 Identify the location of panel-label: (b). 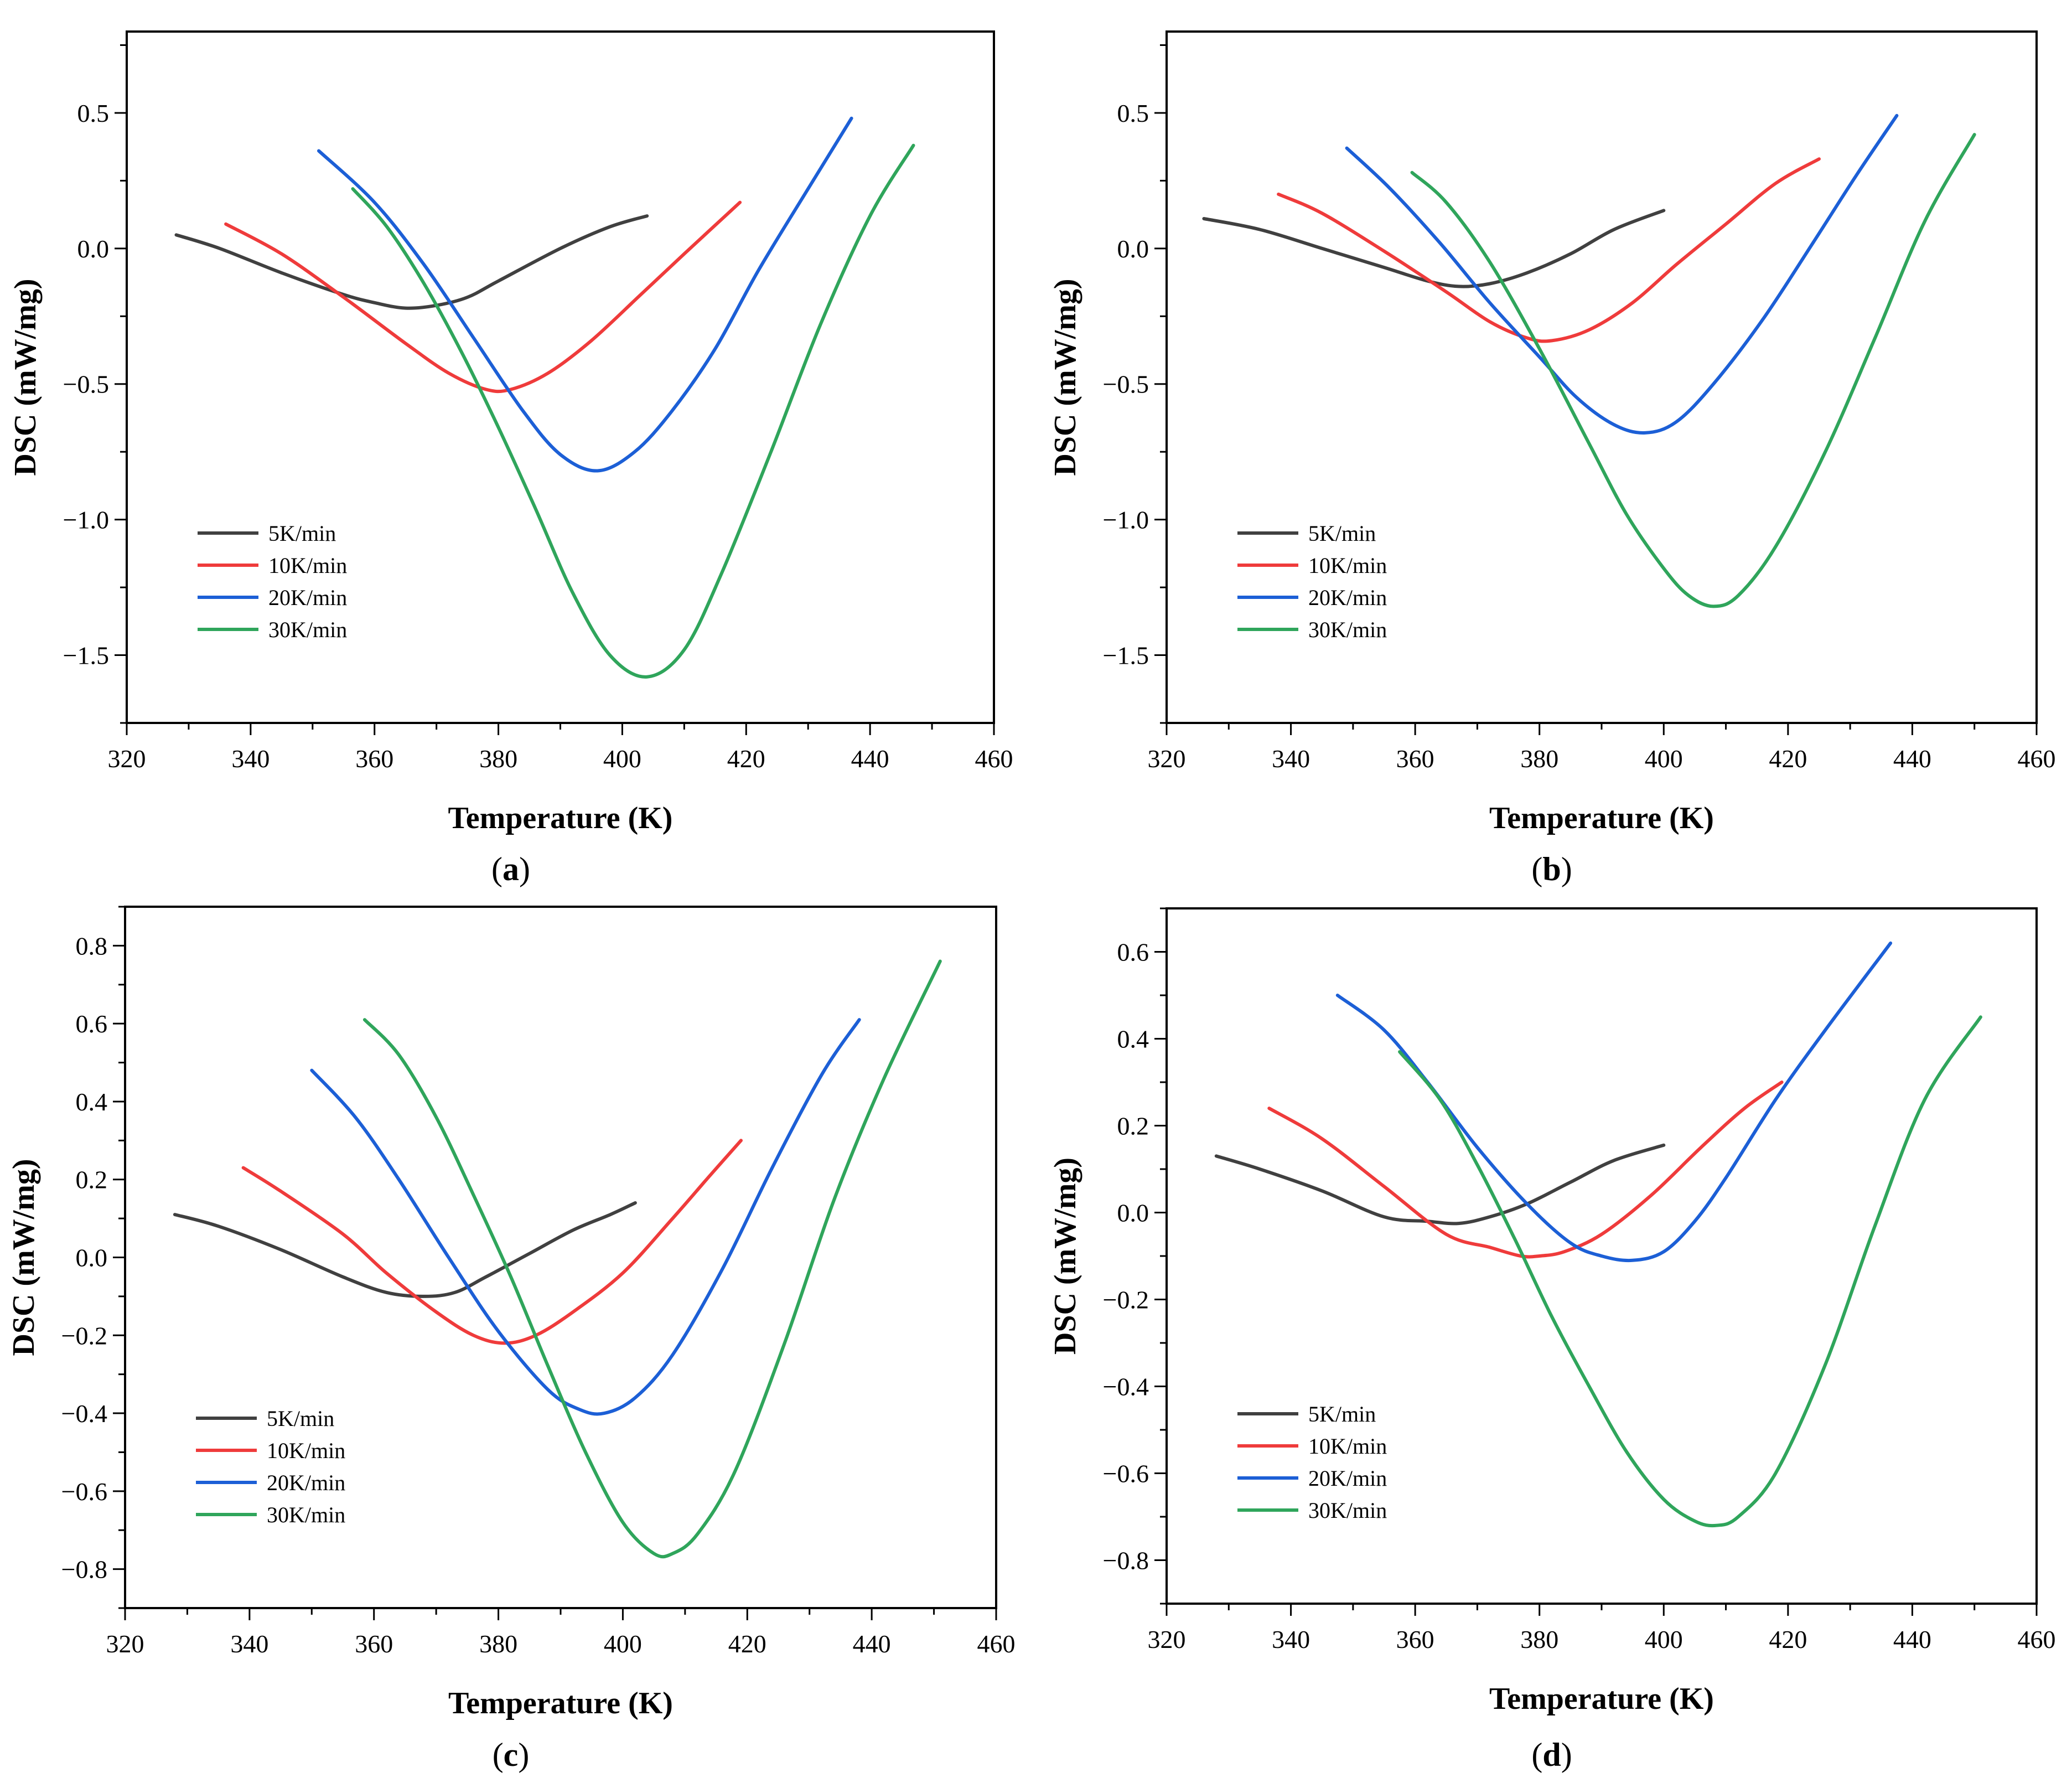
(1551, 869).